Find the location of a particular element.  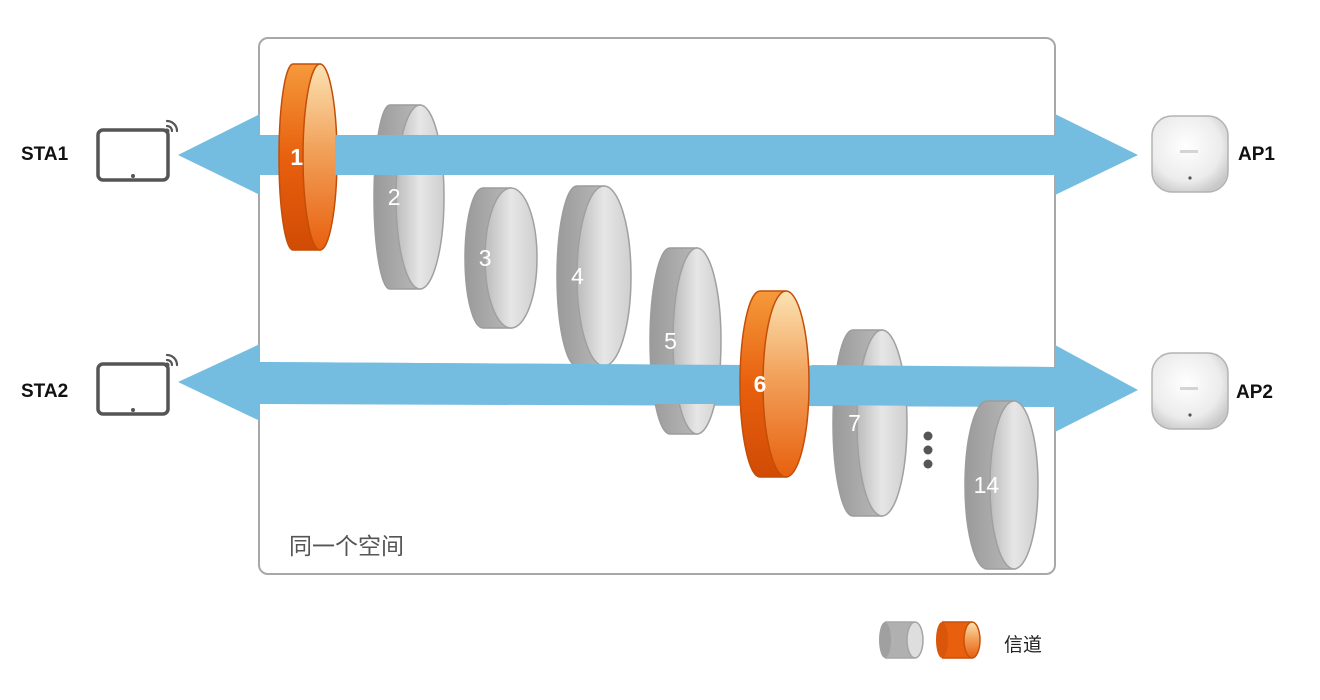

link-arrow-sta2-ap2-overlay-right is located at coordinates (933, 386).